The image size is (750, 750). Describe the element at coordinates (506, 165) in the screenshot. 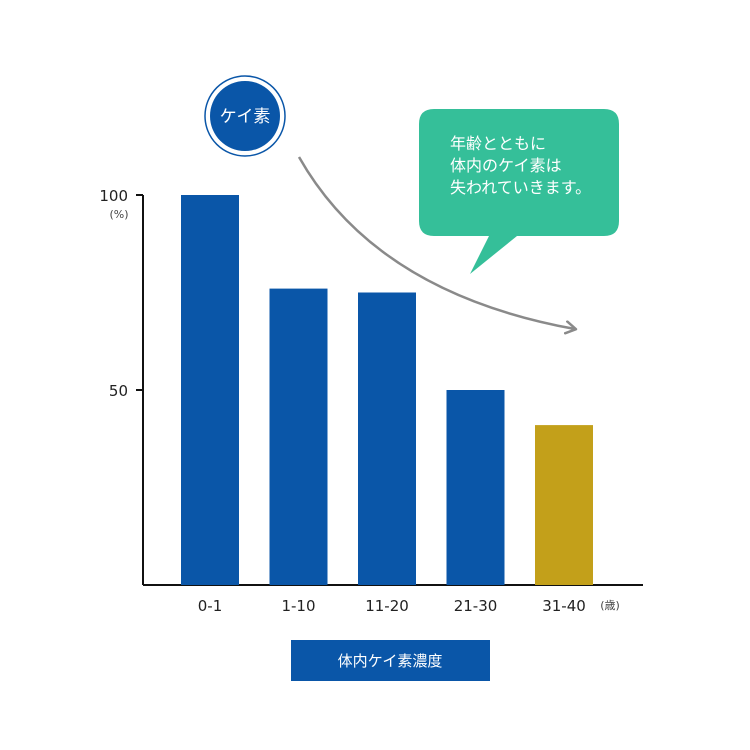

I see `callout-line-2: 体内のケイ素は` at that location.